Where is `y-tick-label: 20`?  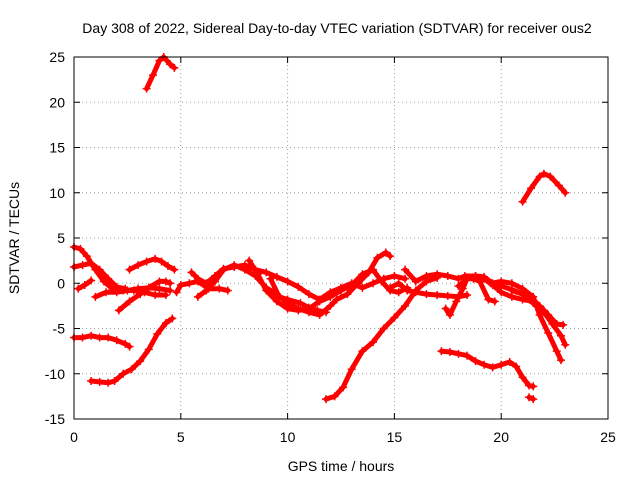
y-tick-label: 20 is located at coordinates (57, 102).